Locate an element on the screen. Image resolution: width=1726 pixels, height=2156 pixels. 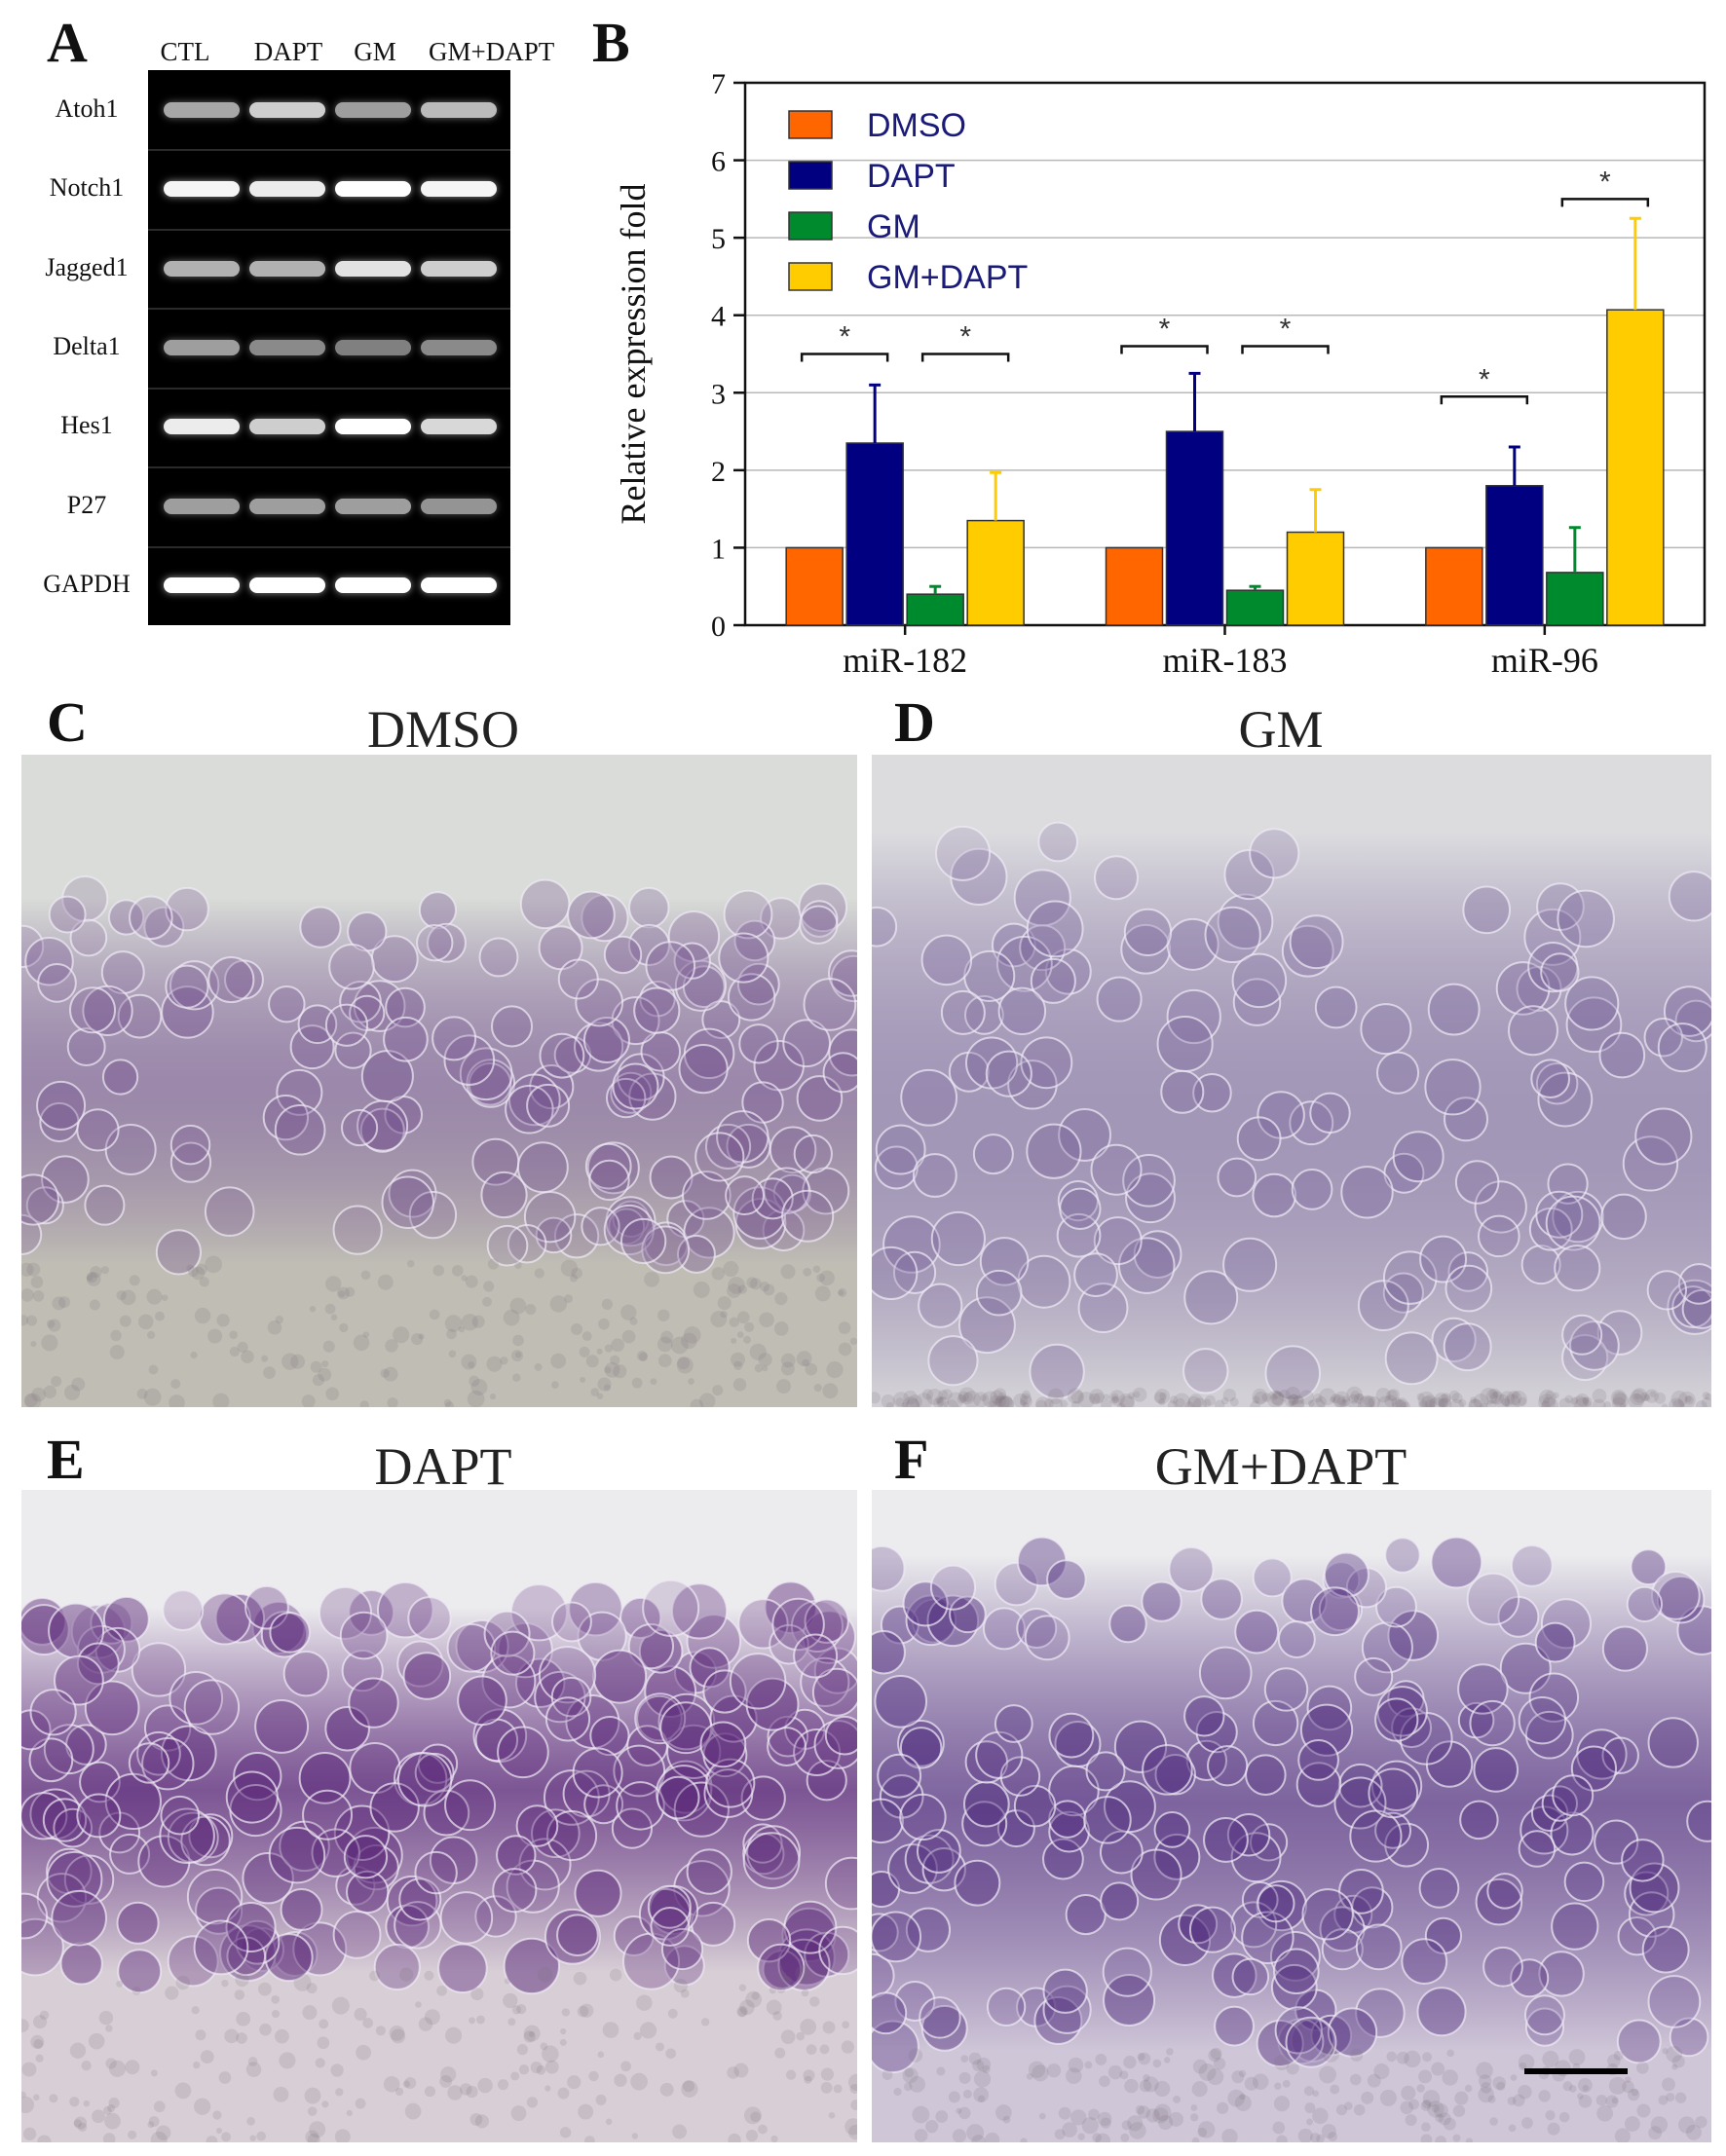
micrograph-gm is located at coordinates (1292, 1081).